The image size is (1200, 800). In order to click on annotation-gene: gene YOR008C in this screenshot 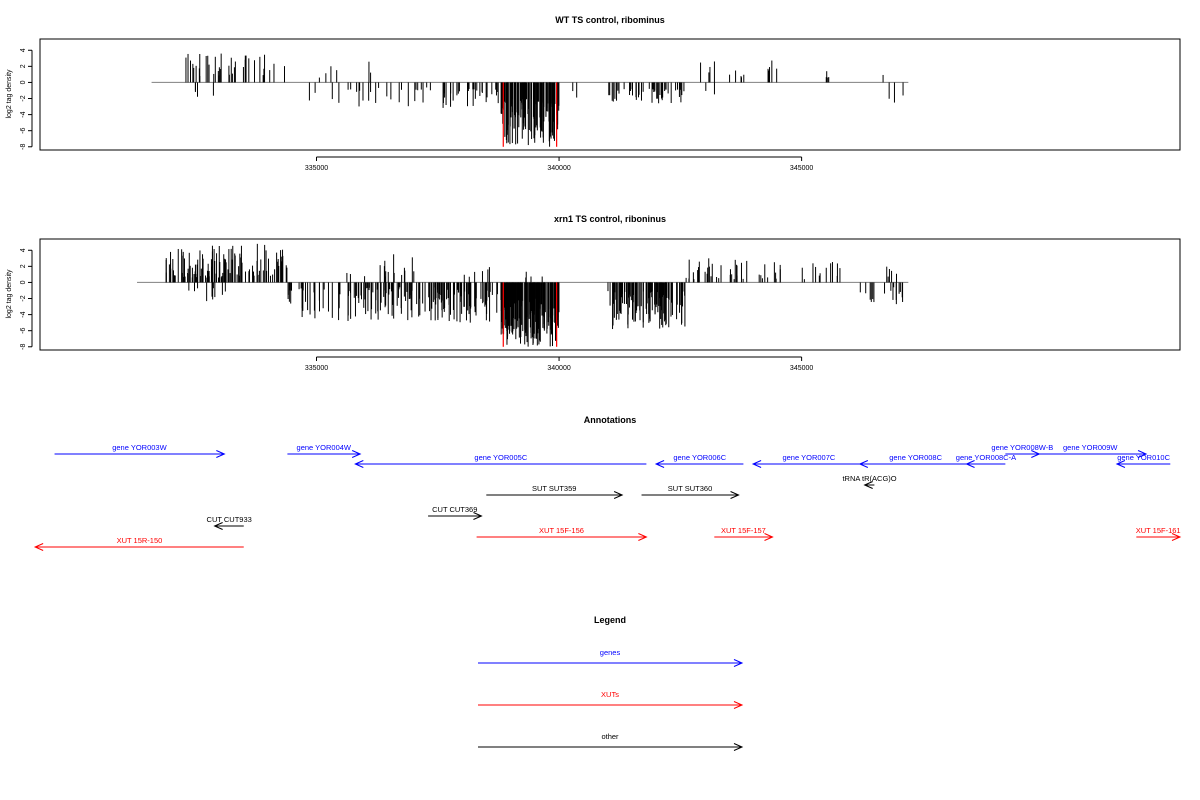, I will do `click(915, 460)`.